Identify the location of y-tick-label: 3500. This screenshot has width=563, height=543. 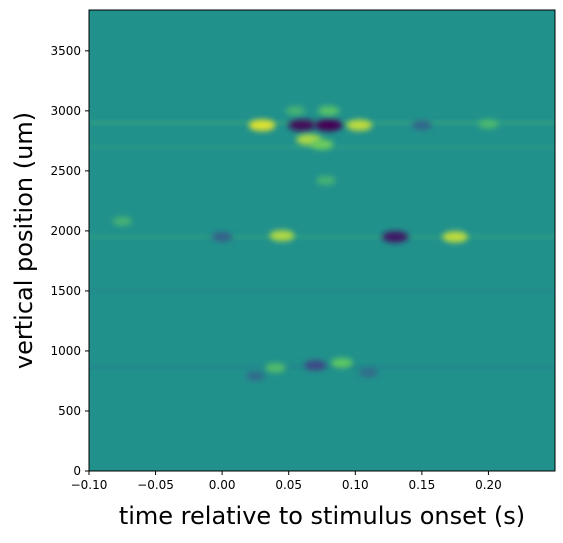
(65, 51).